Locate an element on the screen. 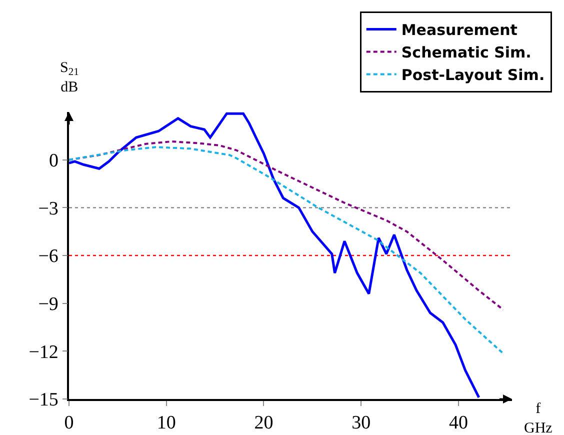  y-tick-label: −15 is located at coordinates (43, 400).